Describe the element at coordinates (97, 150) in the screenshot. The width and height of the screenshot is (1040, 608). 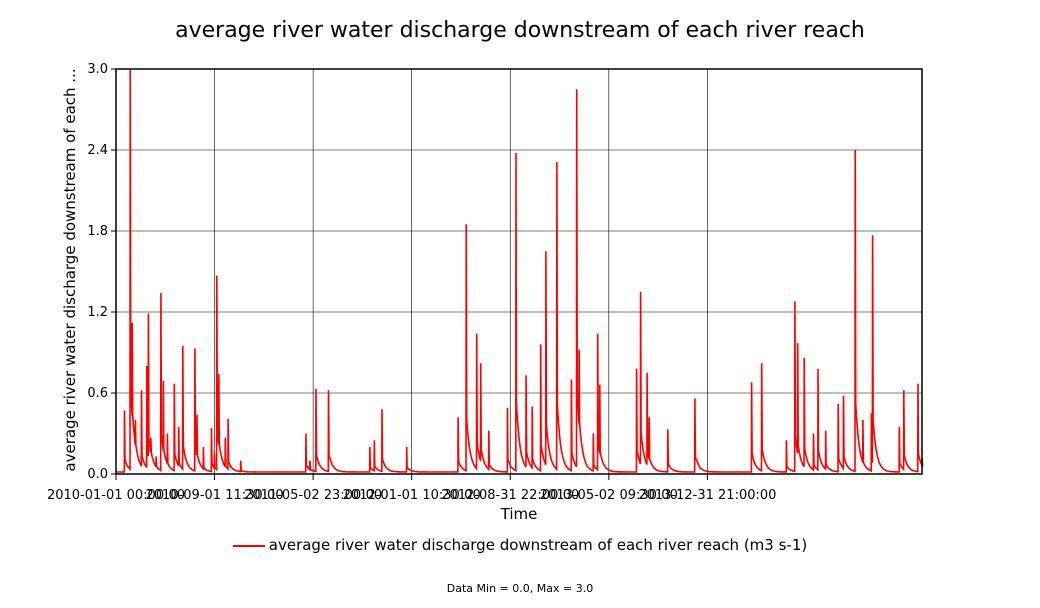
I see `y-tick-label: 2.4` at that location.